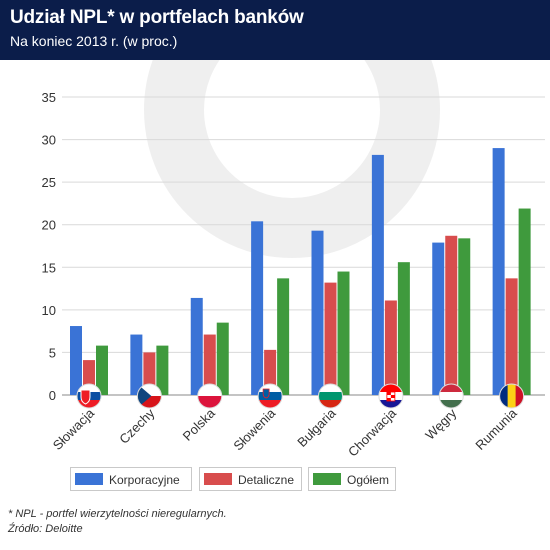 This screenshot has width=550, height=550. Describe the element at coordinates (157, 17) in the screenshot. I see `chart-title: Udział NPL* w portfelach banków` at that location.